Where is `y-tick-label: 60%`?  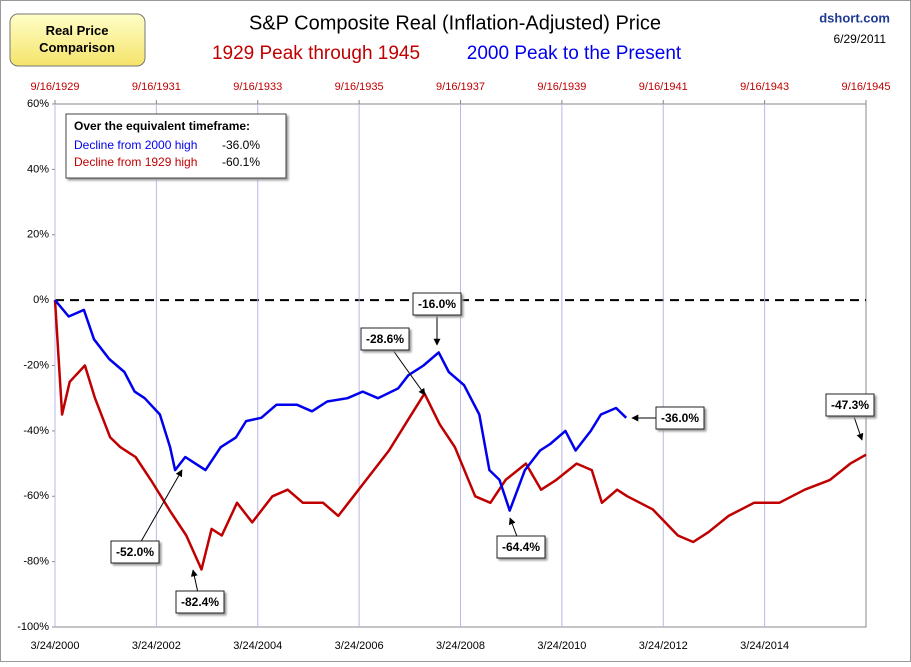 y-tick-label: 60% is located at coordinates (38, 104).